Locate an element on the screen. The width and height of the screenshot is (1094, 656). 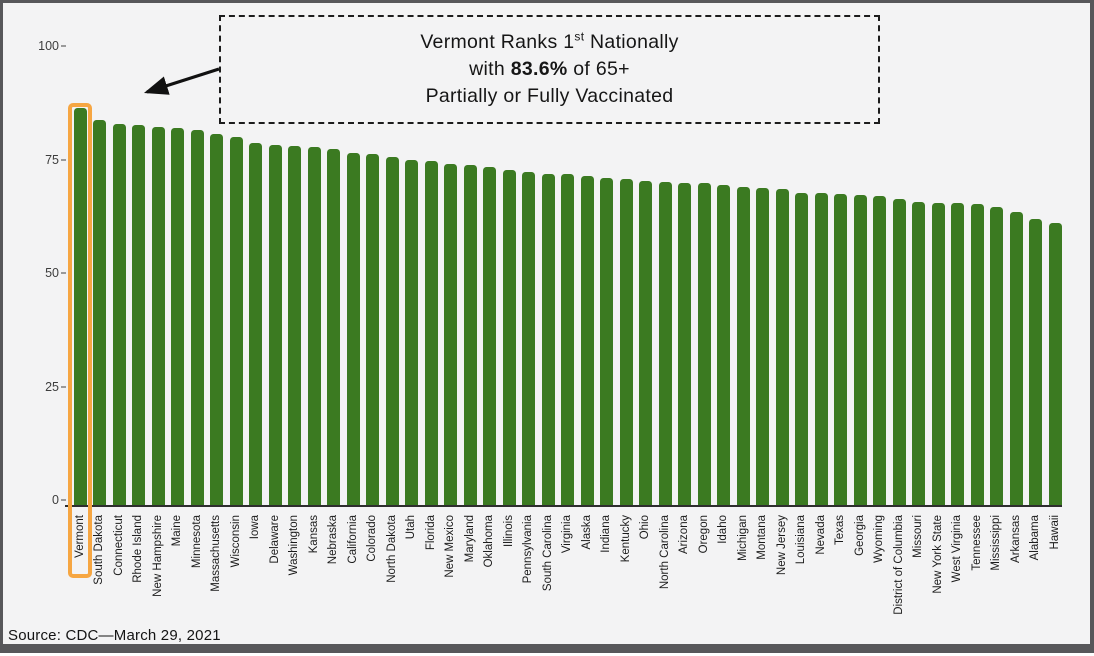
bar-connecticut is located at coordinates (119, 315).